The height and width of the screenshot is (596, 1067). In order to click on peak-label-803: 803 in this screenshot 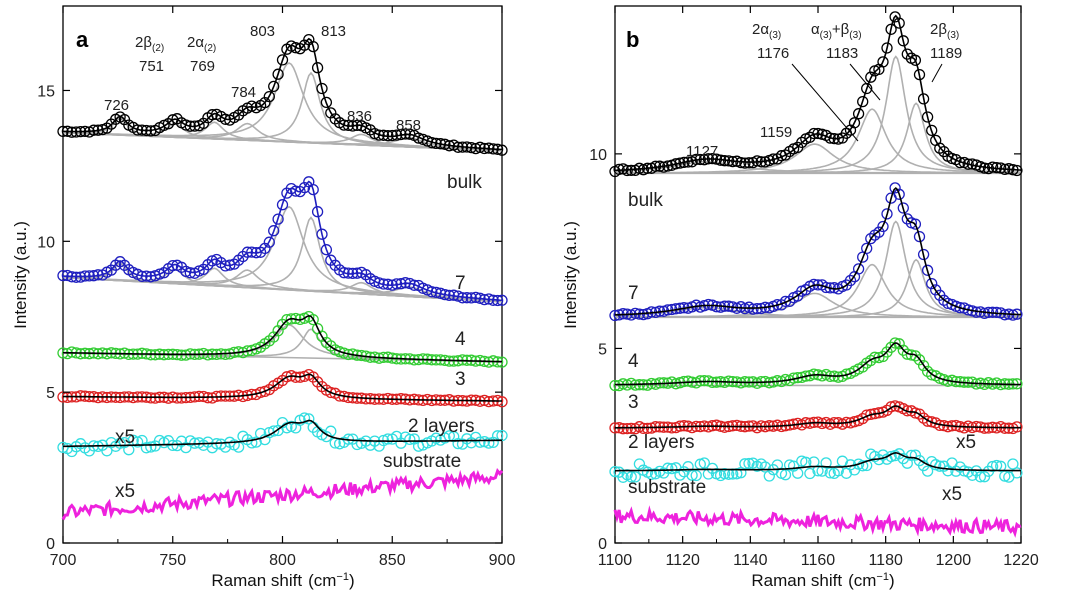, I will do `click(262, 31)`.